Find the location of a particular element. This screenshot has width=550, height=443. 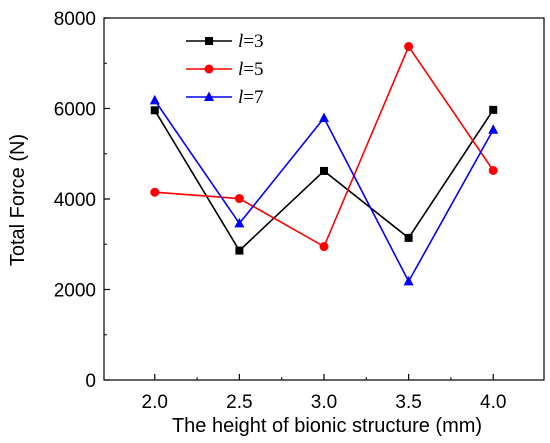

legend-label: l=3 is located at coordinates (251, 41).